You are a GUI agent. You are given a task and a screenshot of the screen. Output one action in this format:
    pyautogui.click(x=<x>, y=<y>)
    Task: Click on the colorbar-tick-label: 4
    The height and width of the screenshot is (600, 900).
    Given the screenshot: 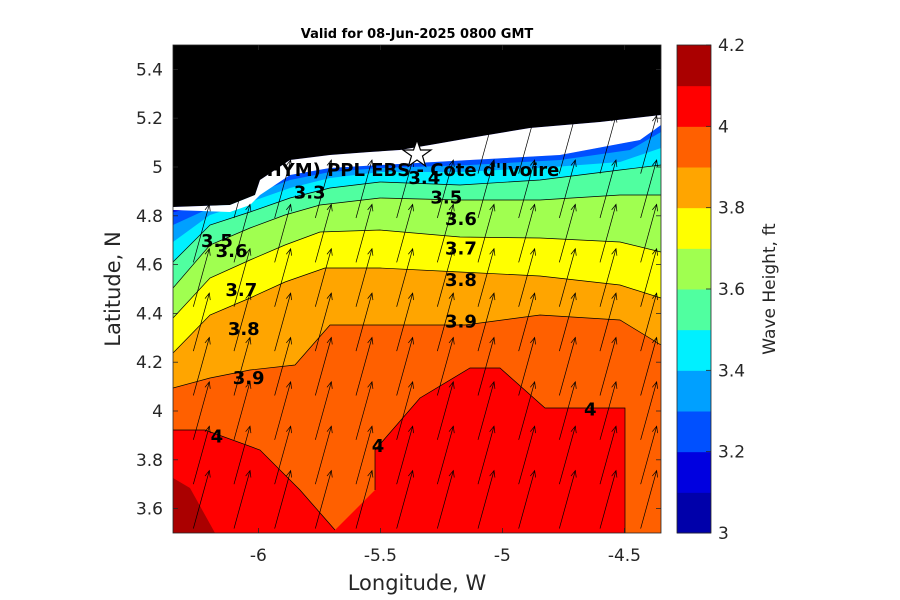 What is the action you would take?
    pyautogui.click(x=723, y=127)
    